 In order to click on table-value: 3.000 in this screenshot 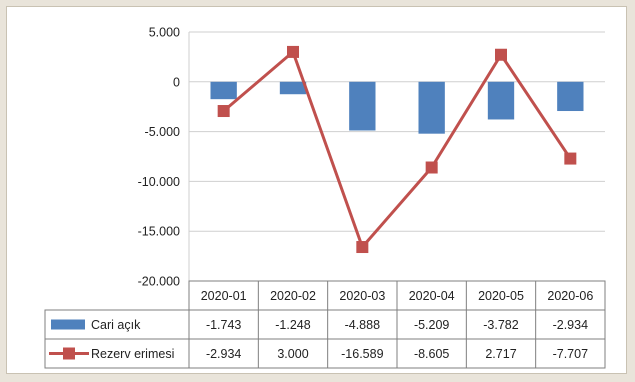, I will do `click(292, 354)`.